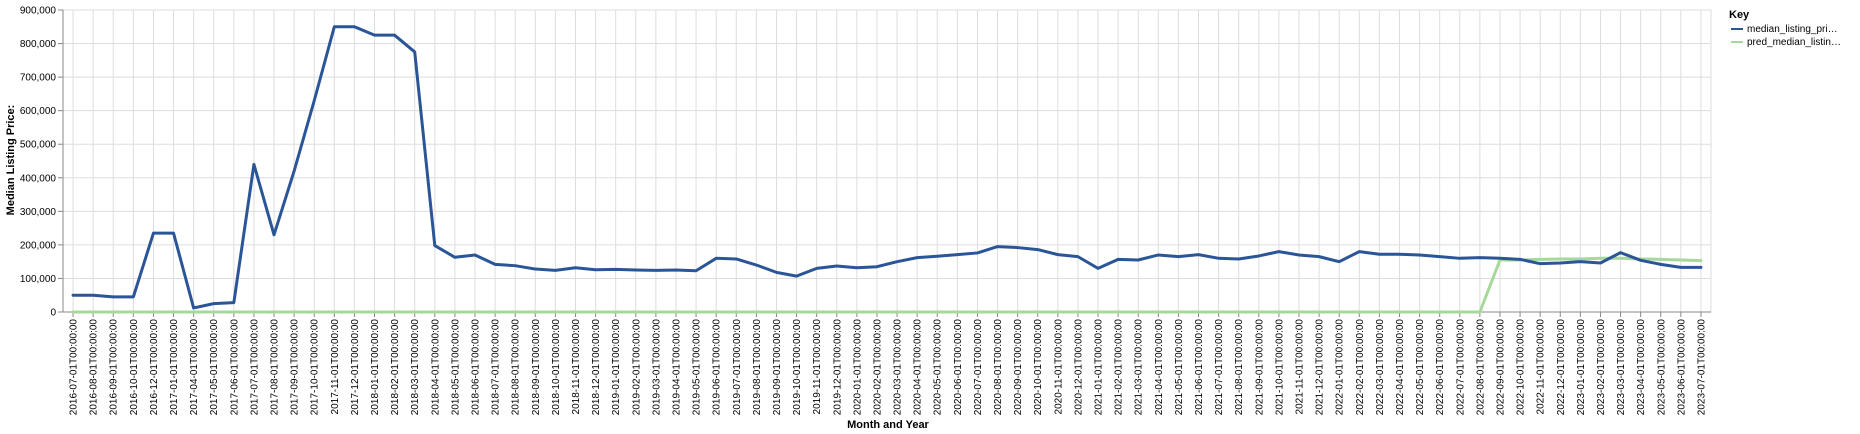 The height and width of the screenshot is (434, 1860). I want to click on x-tick-label: 2016-12-01T00:00:00, so click(154, 367).